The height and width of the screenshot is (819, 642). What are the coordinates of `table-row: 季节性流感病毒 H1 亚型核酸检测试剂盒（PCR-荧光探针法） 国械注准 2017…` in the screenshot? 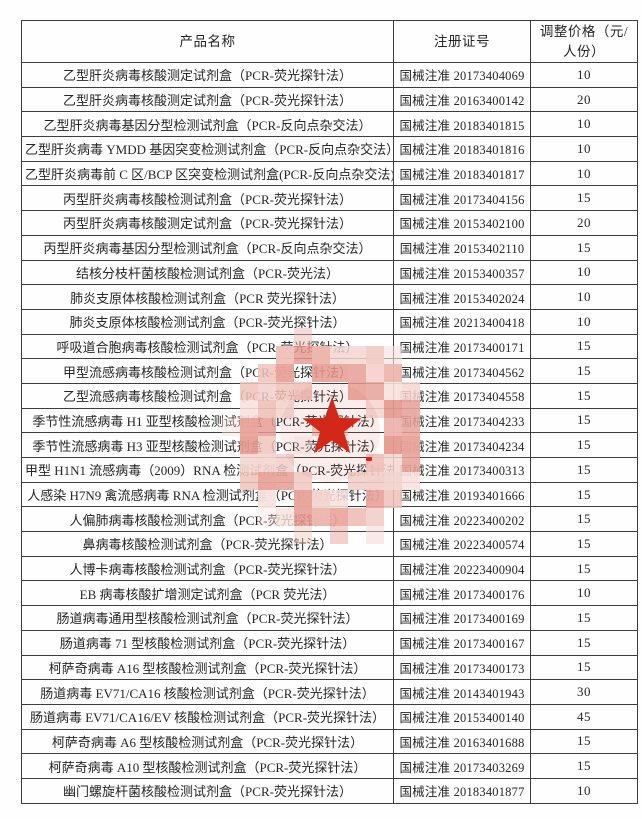 It's located at (329, 420).